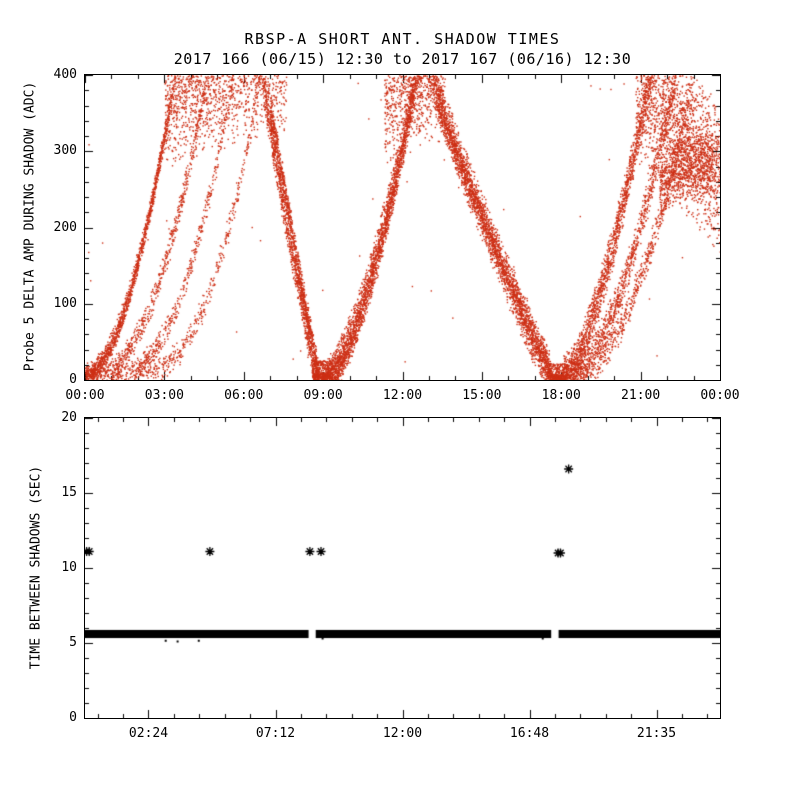 Image resolution: width=800 pixels, height=800 pixels. Describe the element at coordinates (561, 395) in the screenshot. I see `shadow-amp-plot-x-tick-label: 18:00` at that location.